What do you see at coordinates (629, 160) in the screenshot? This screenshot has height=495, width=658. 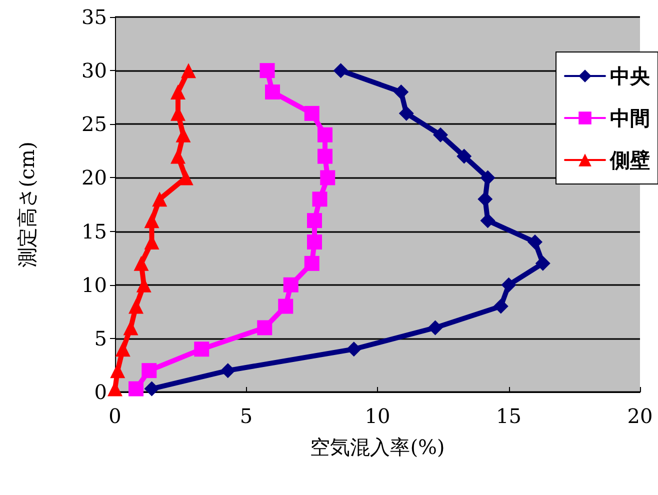 I see `legend-label: 側壁` at bounding box center [629, 160].